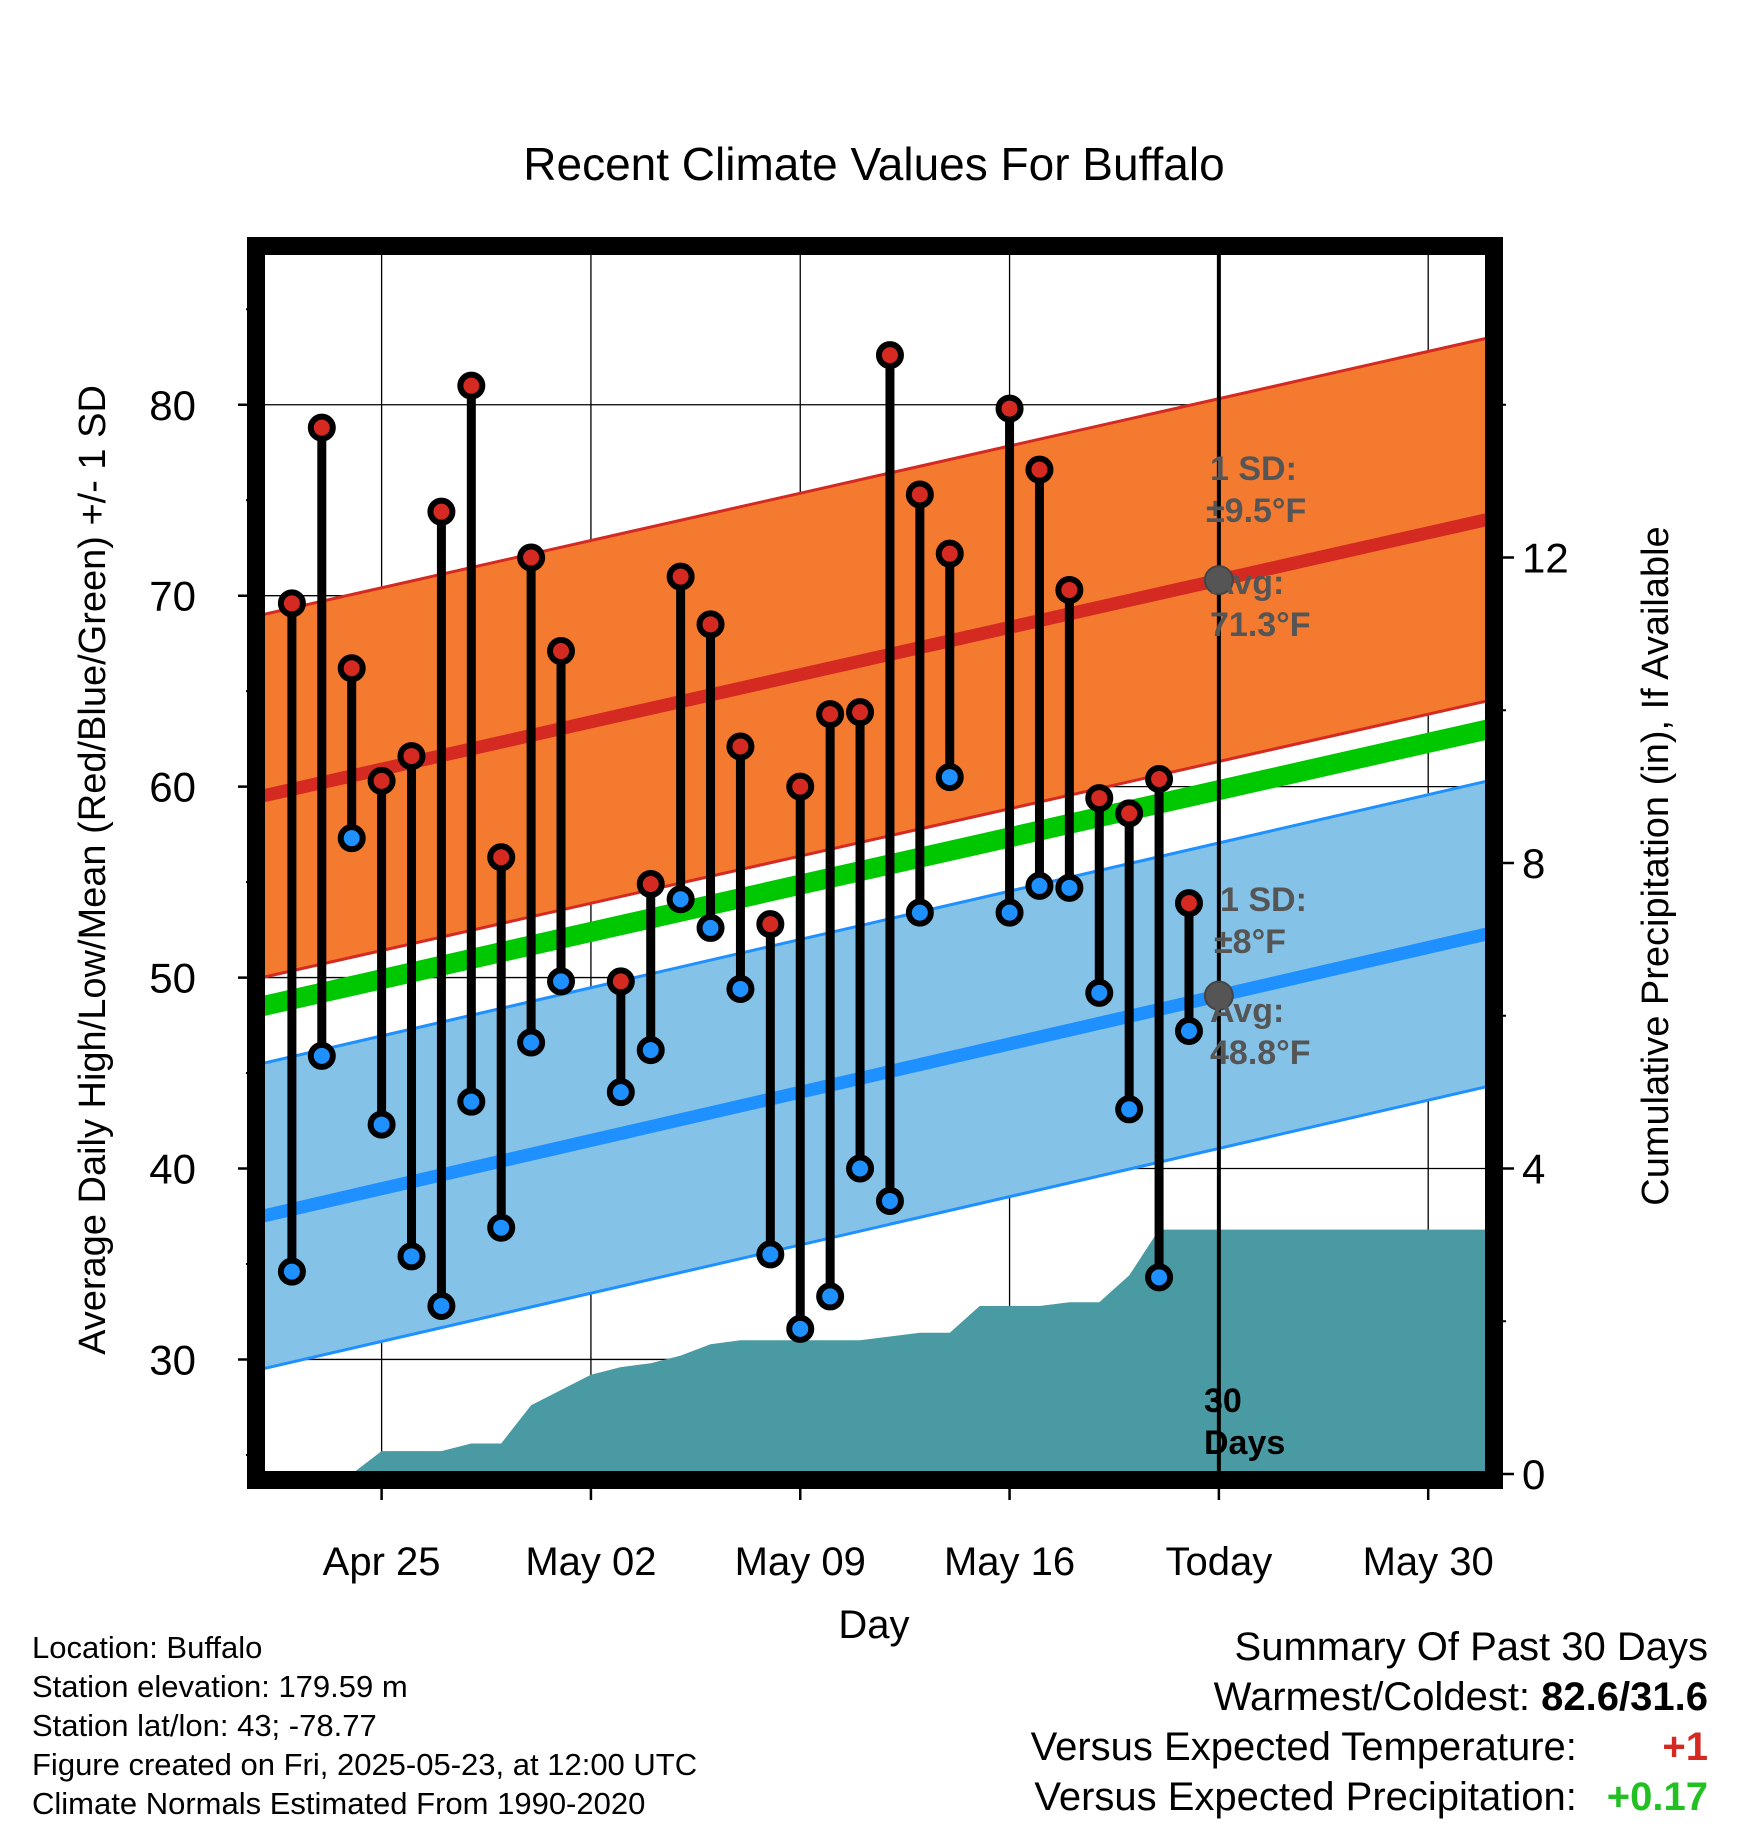 The height and width of the screenshot is (1828, 1748). What do you see at coordinates (172, 596) in the screenshot?
I see `y-tick-label: 70` at bounding box center [172, 596].